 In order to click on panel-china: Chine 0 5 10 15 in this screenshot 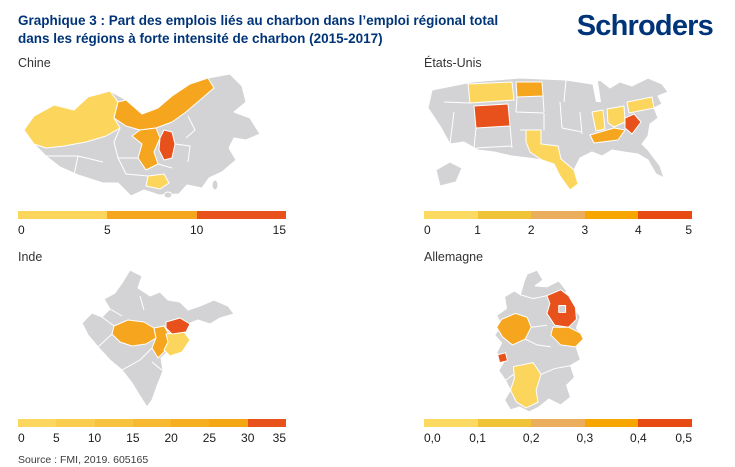, I will do `click(154, 146)`.